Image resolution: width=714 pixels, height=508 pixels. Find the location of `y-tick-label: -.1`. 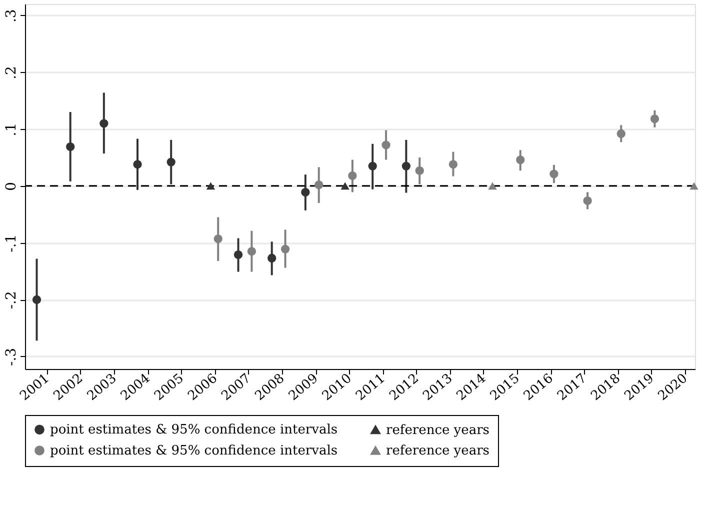

y-tick-label: -.1 is located at coordinates (12, 243).